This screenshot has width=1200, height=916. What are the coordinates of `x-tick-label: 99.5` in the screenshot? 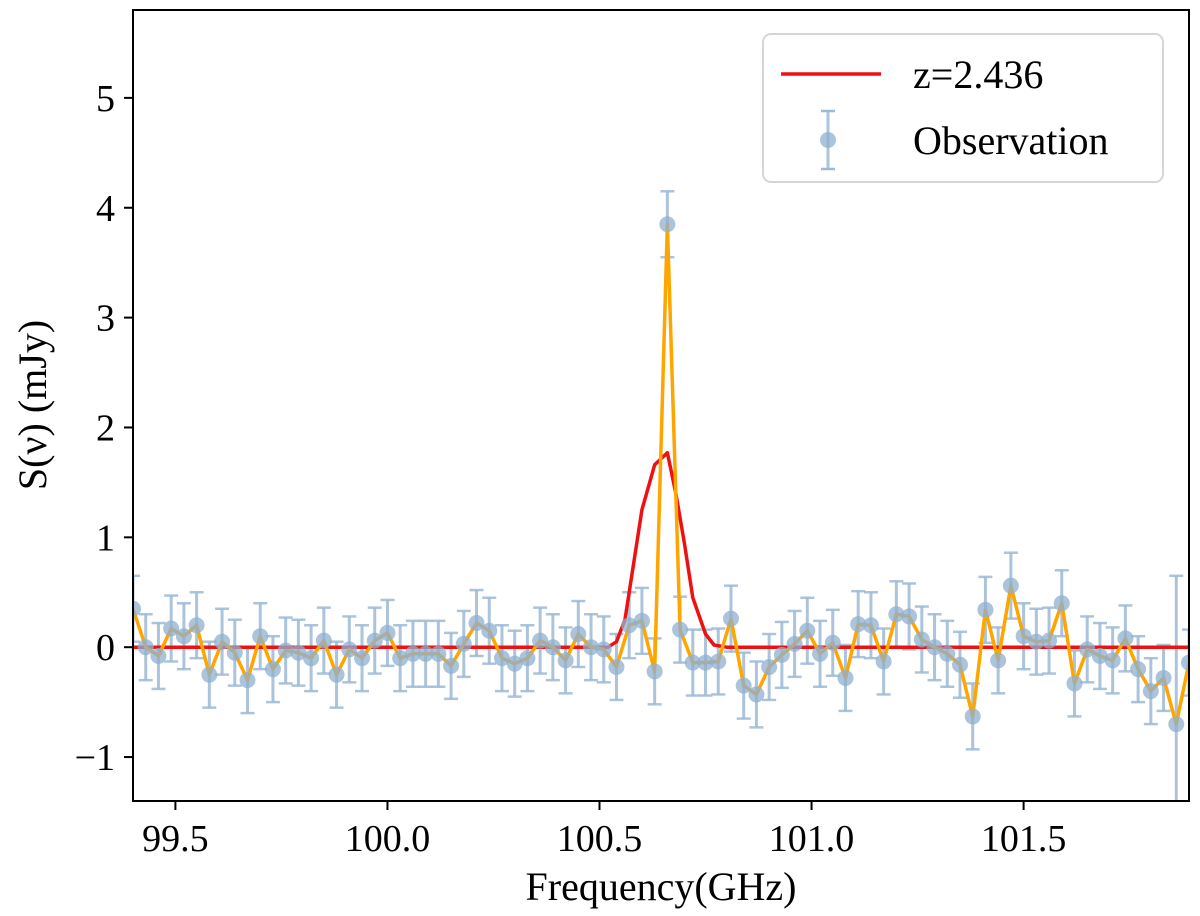 It's located at (175, 839).